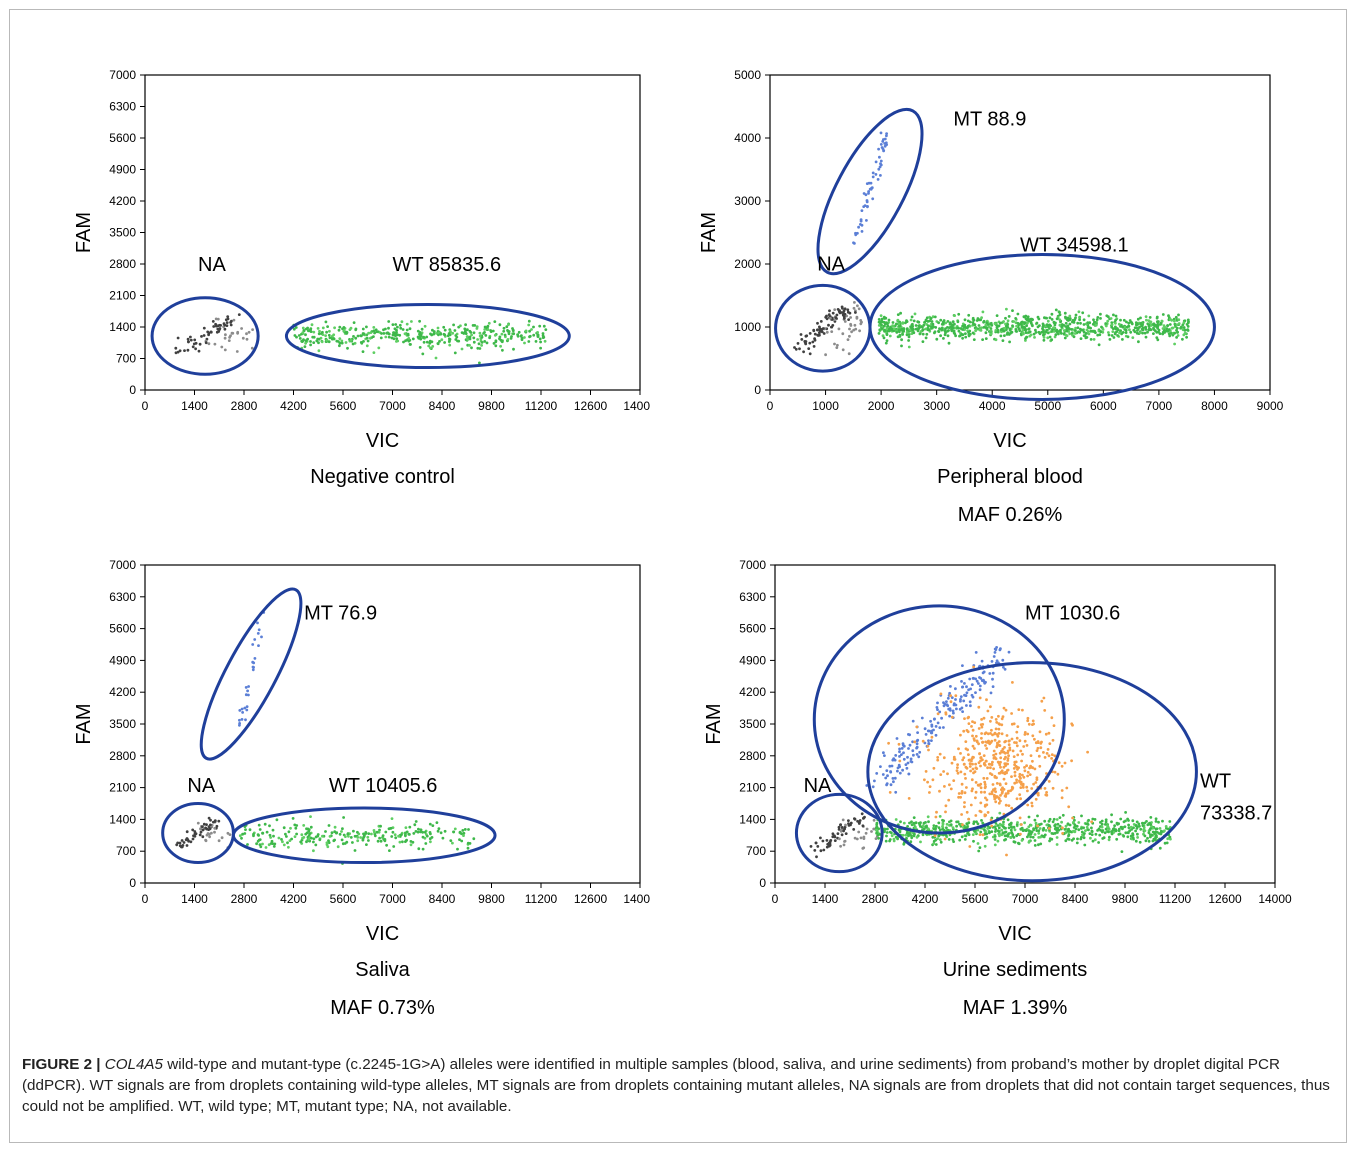 The height and width of the screenshot is (1153, 1358). Describe the element at coordinates (145, 406) in the screenshot. I see `x-tick-label: 0` at that location.